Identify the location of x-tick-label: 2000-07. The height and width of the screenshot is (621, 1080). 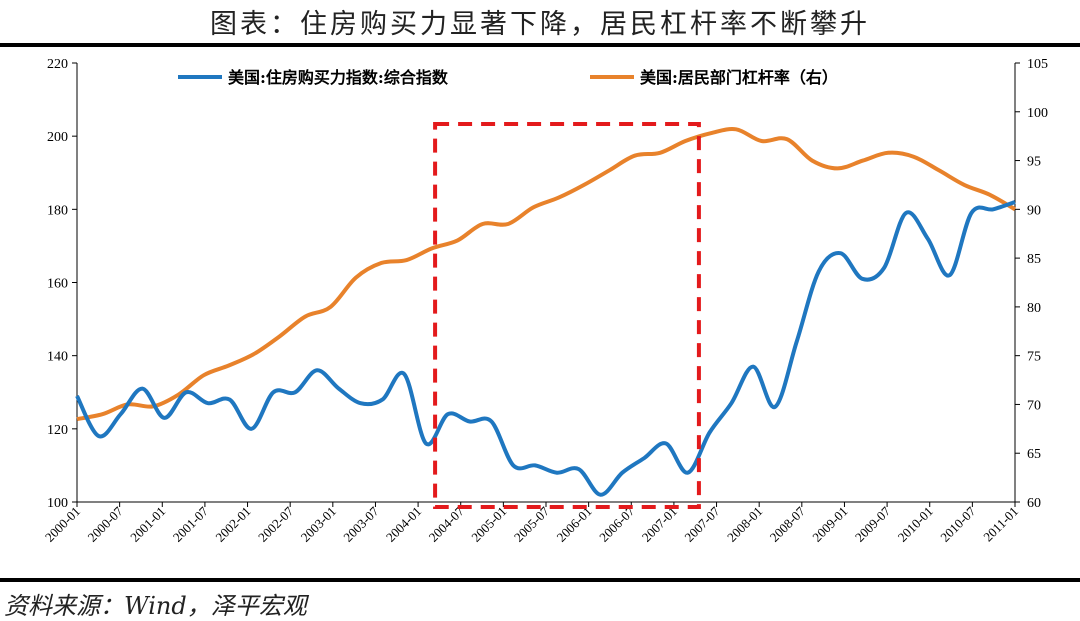
(106, 524).